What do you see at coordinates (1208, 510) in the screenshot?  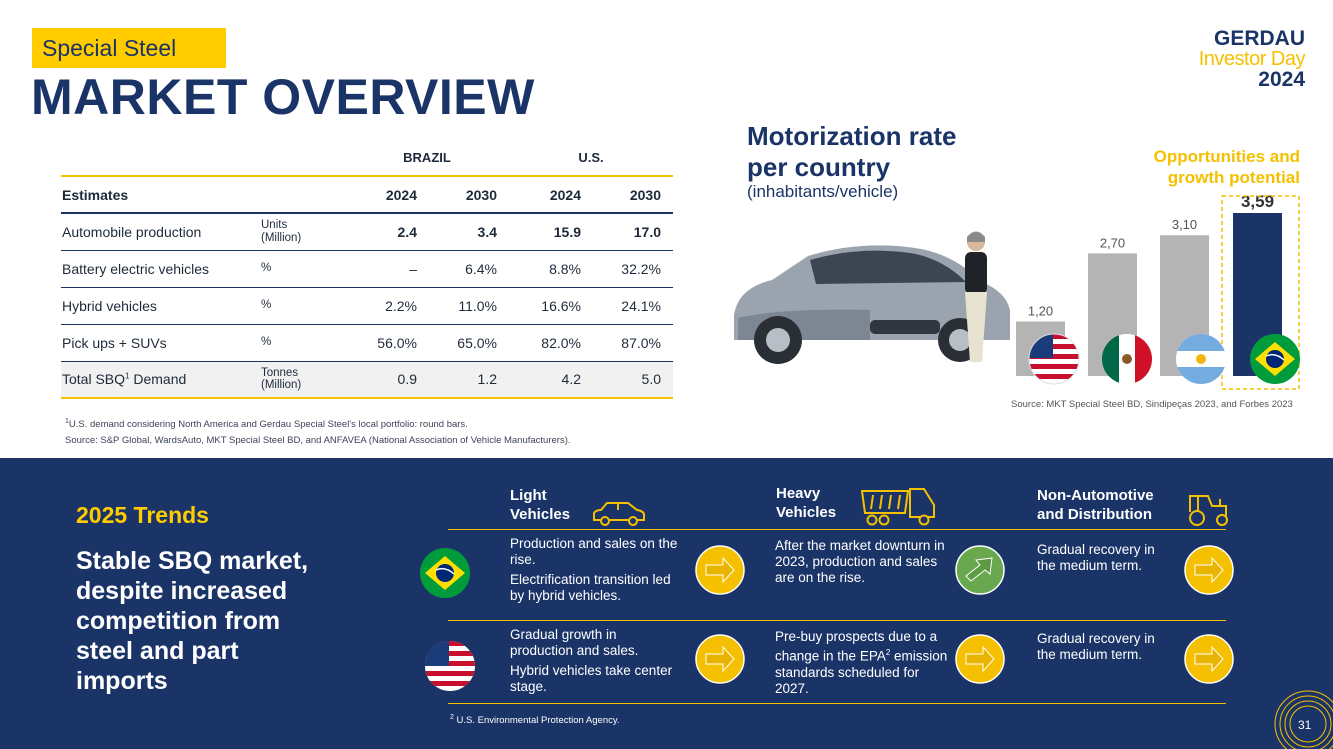 I see `tractor-icon` at bounding box center [1208, 510].